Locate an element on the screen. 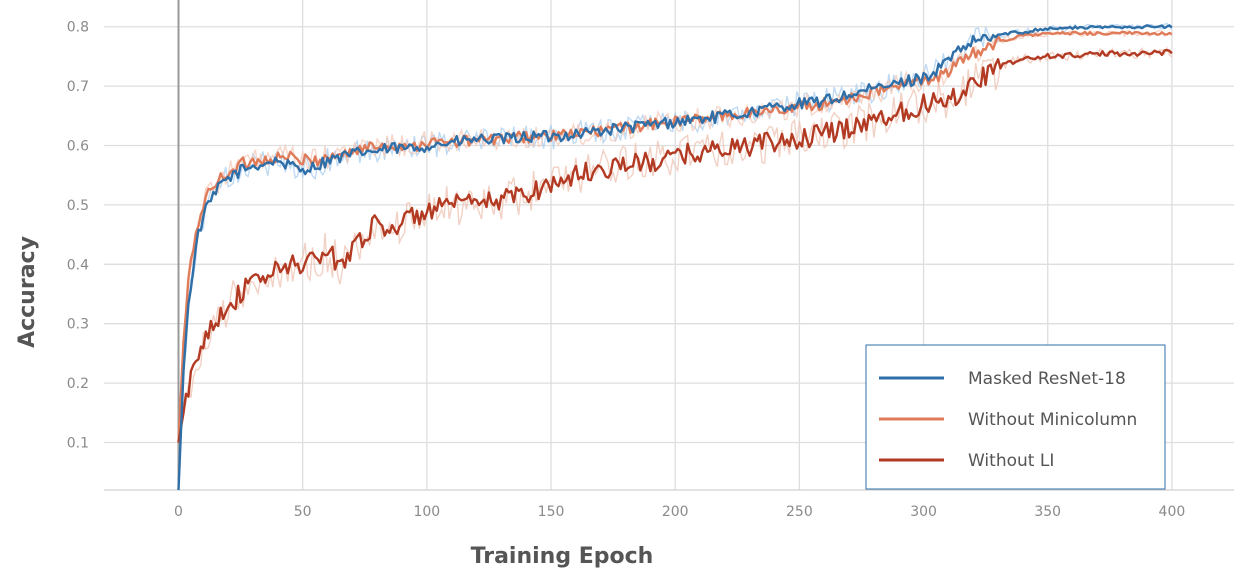 This screenshot has height=588, width=1234. x-tick-label: 350 is located at coordinates (1047, 512).